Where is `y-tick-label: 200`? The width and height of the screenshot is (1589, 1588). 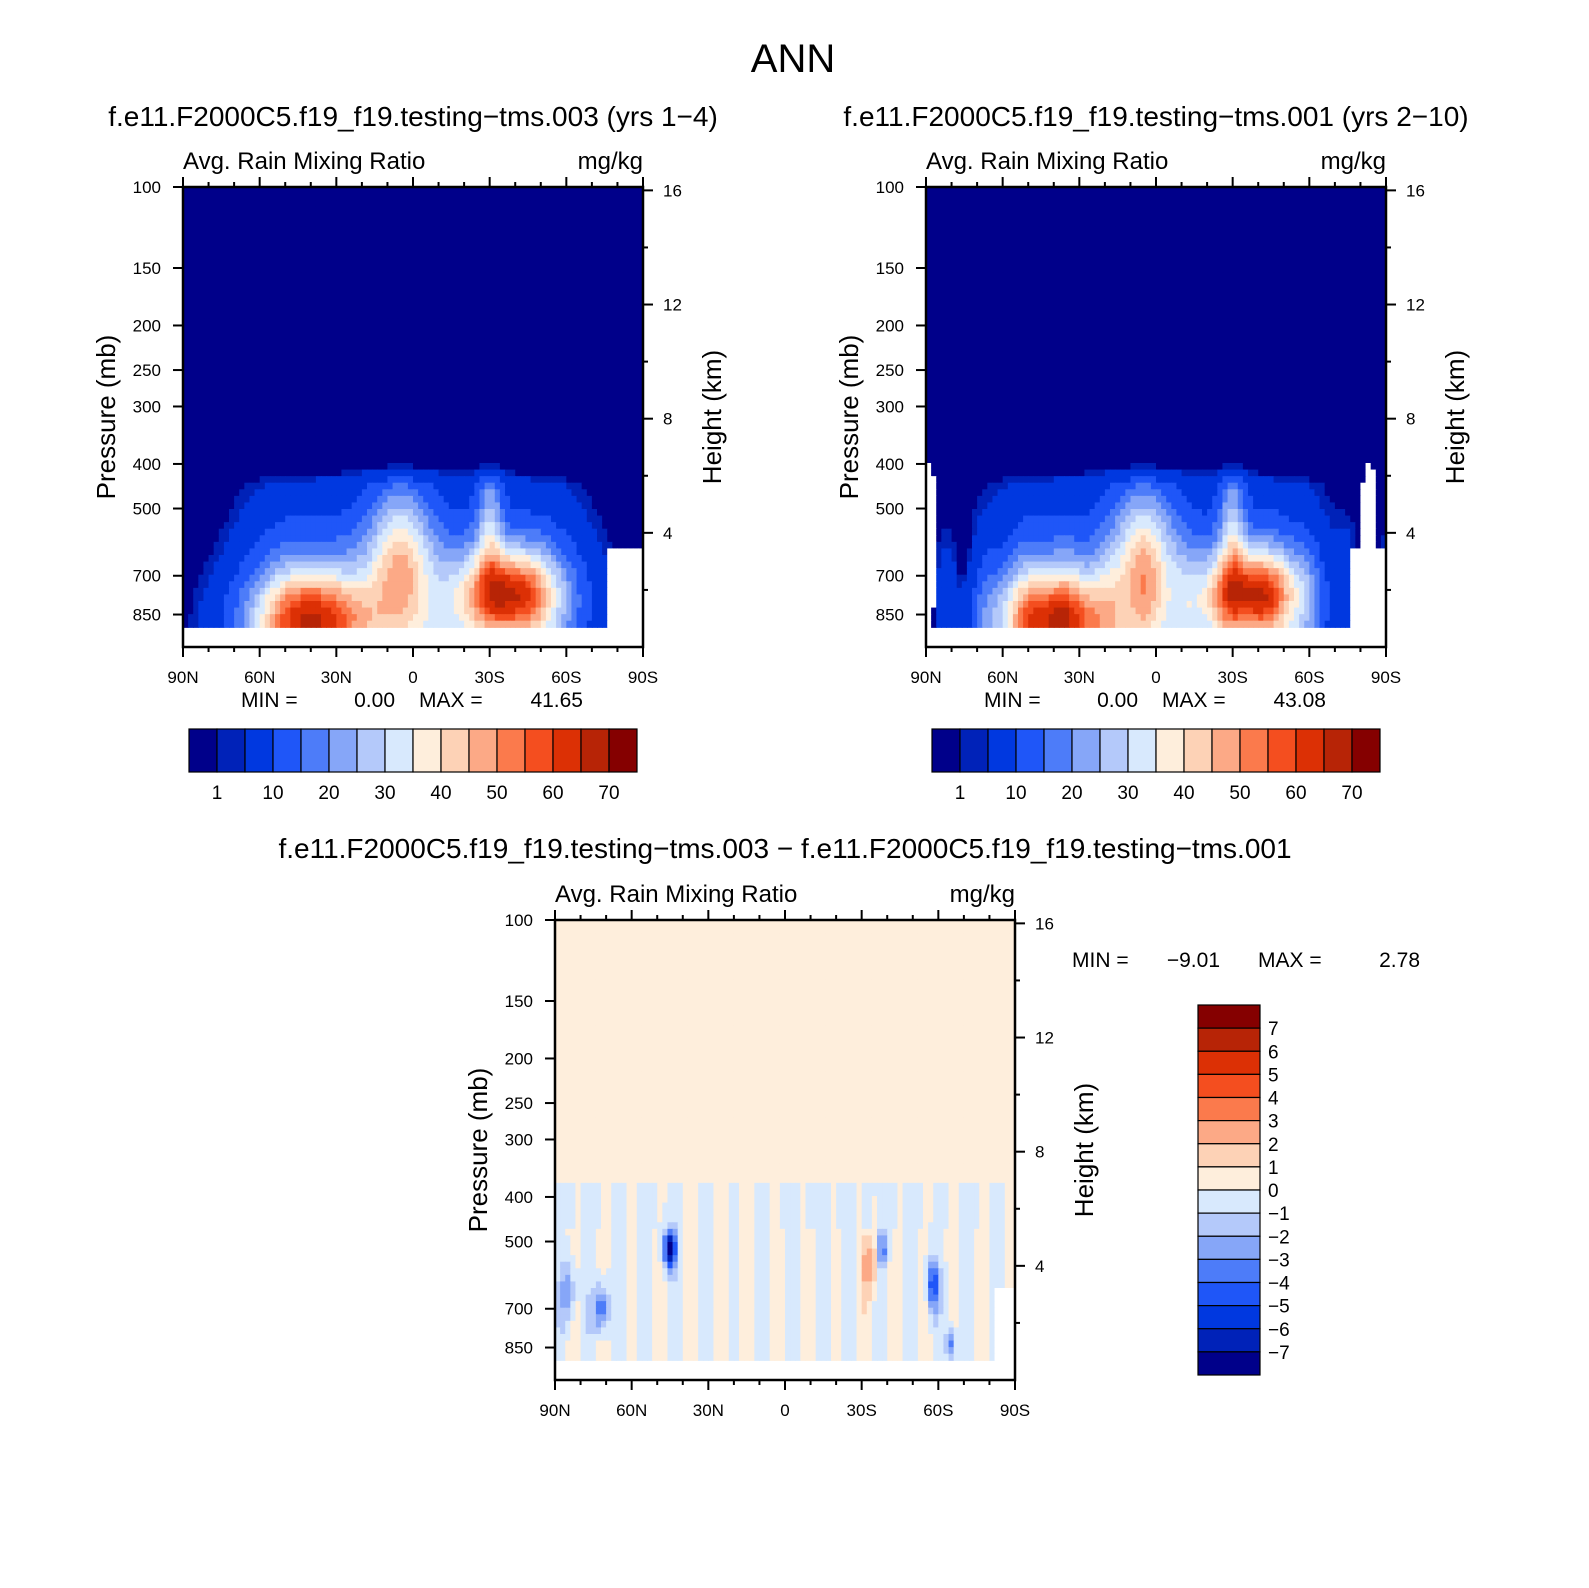 y-tick-label: 200 is located at coordinates (147, 325).